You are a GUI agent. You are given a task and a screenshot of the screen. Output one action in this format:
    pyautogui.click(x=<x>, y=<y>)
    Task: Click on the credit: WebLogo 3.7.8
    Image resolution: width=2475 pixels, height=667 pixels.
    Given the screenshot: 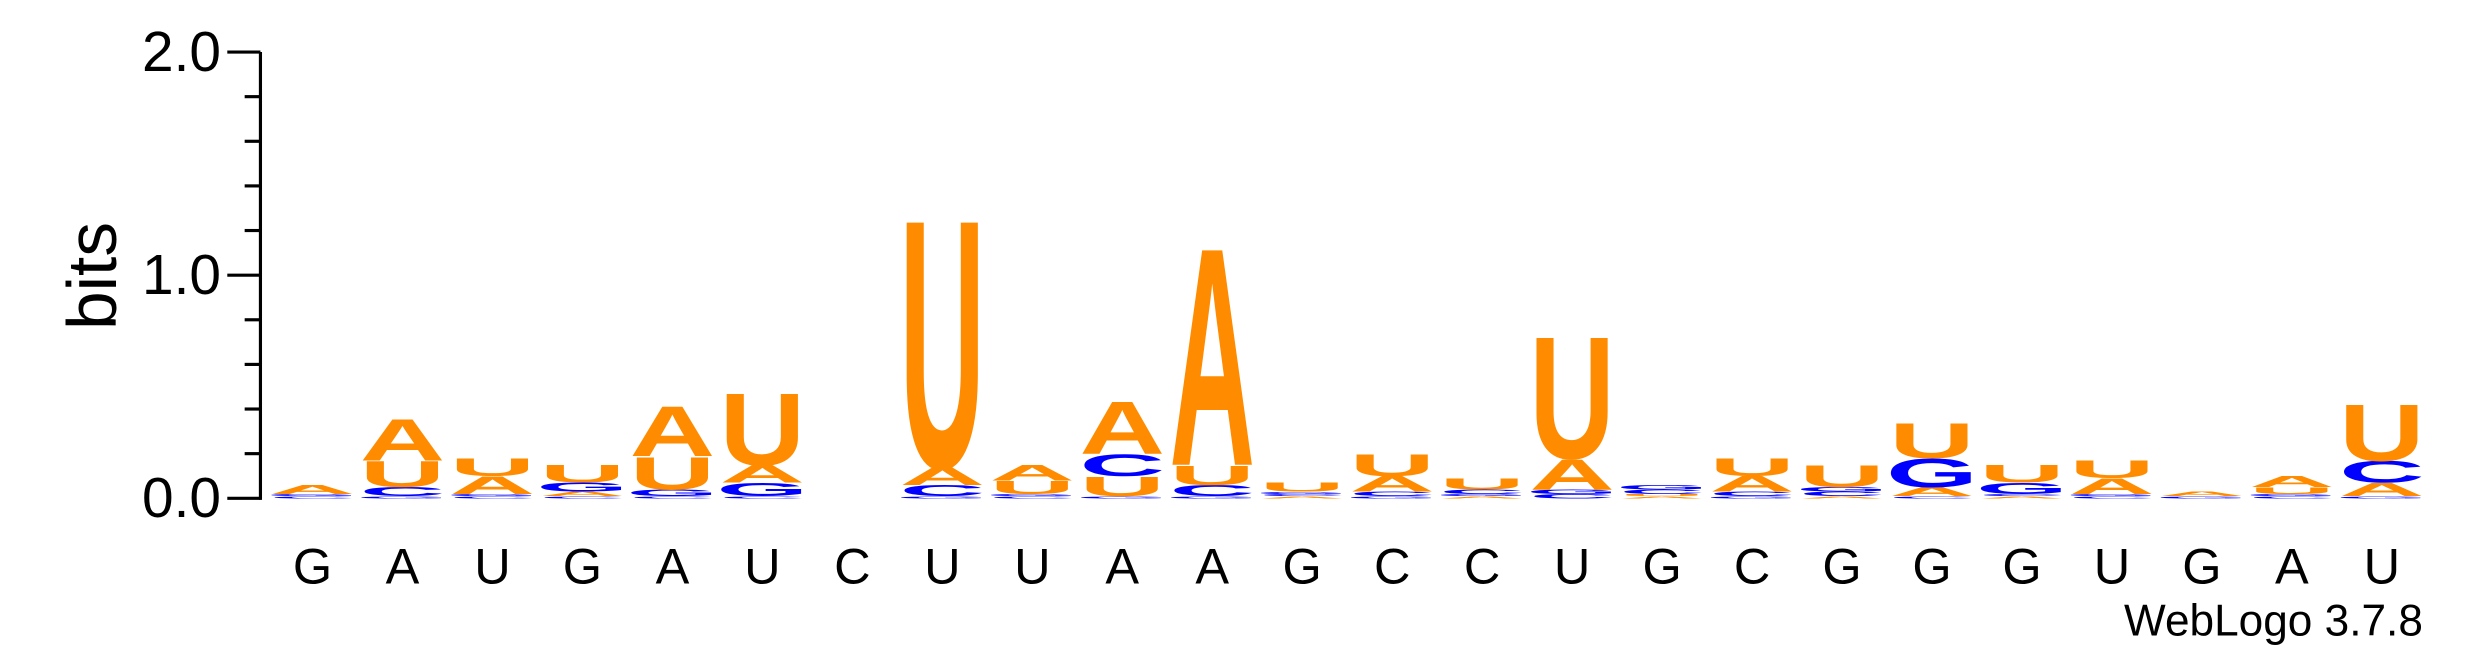 What is the action you would take?
    pyautogui.click(x=2273, y=620)
    